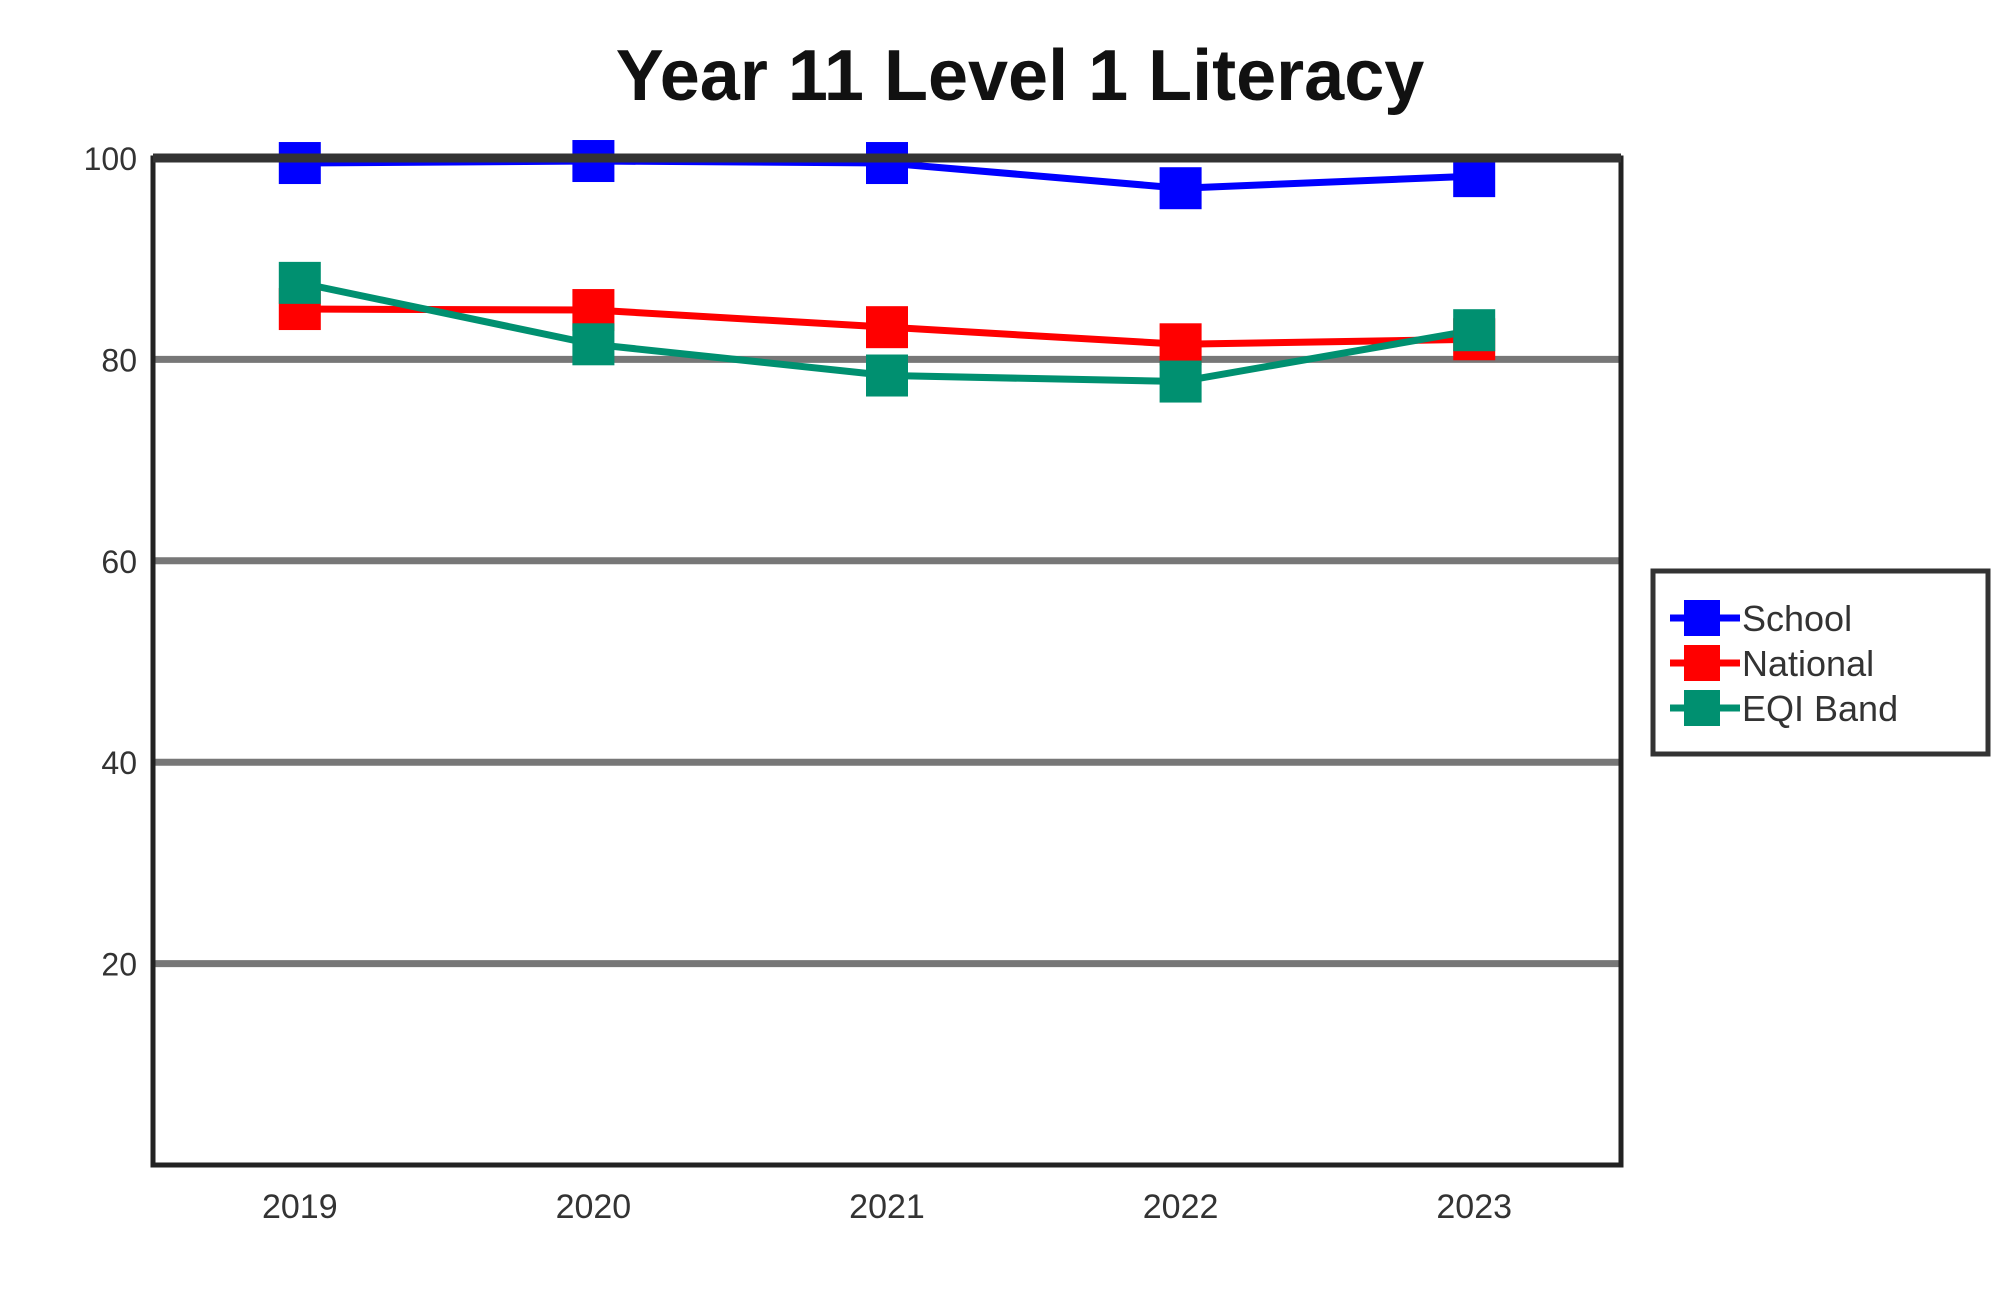 The width and height of the screenshot is (2000, 1305). Describe the element at coordinates (119, 763) in the screenshot. I see `y-tick-label: 40` at that location.